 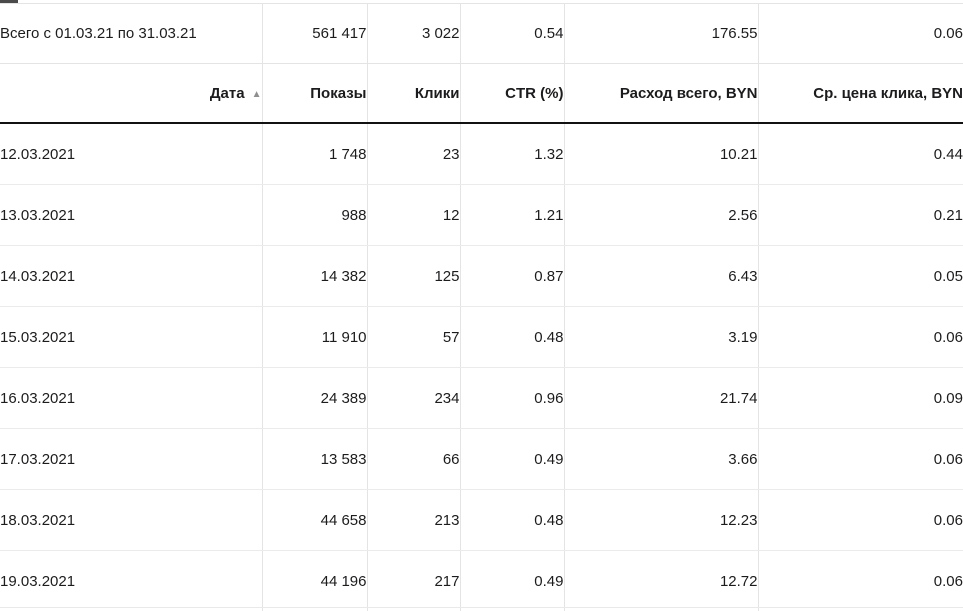 What do you see at coordinates (256, 94) in the screenshot?
I see `sort-ascending-icon: ▲` at bounding box center [256, 94].